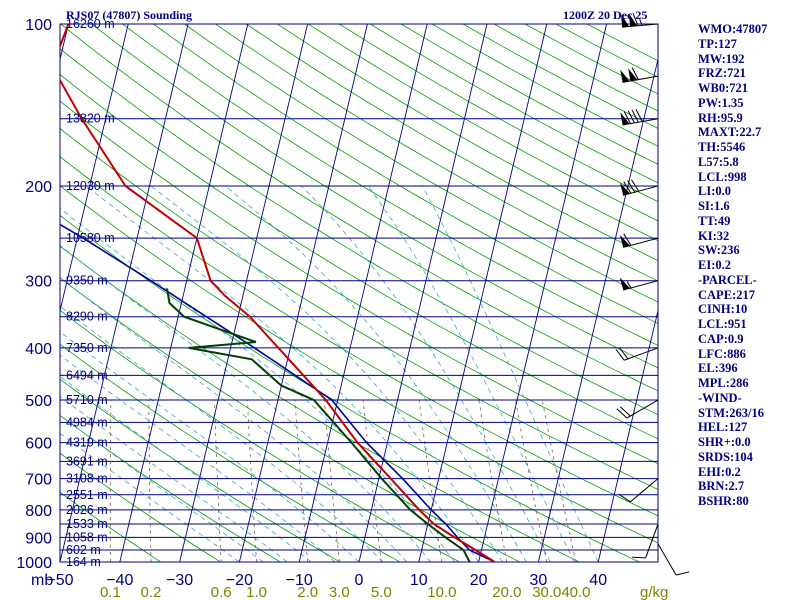 Image resolution: width=800 pixels, height=600 pixels. I want to click on height-label: 164 m, so click(83, 562).